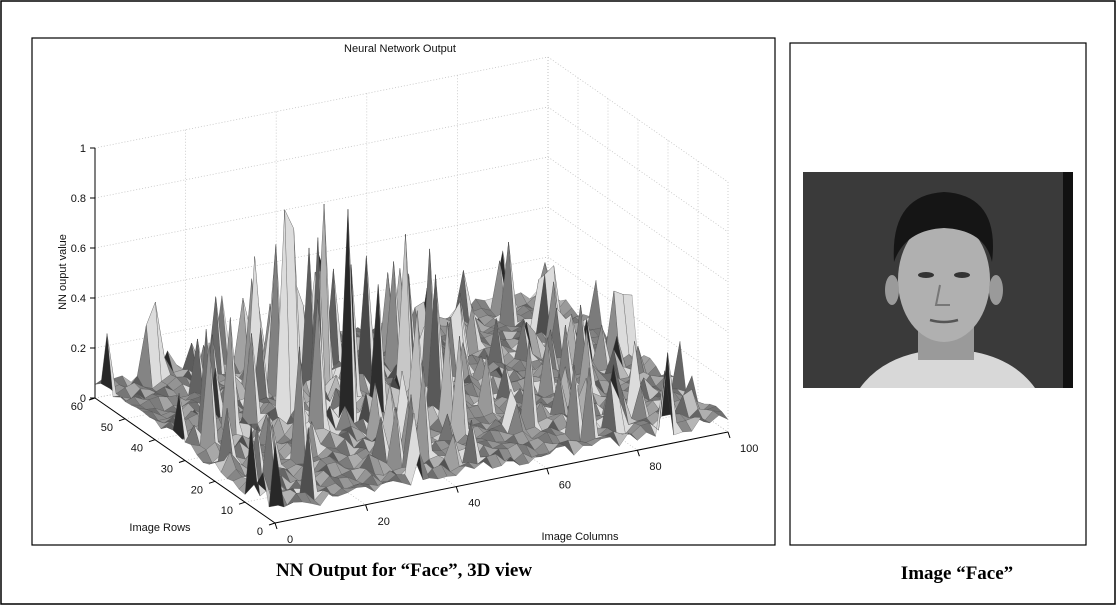 The width and height of the screenshot is (1117, 606). I want to click on row-tick-label: 50, so click(107, 428).